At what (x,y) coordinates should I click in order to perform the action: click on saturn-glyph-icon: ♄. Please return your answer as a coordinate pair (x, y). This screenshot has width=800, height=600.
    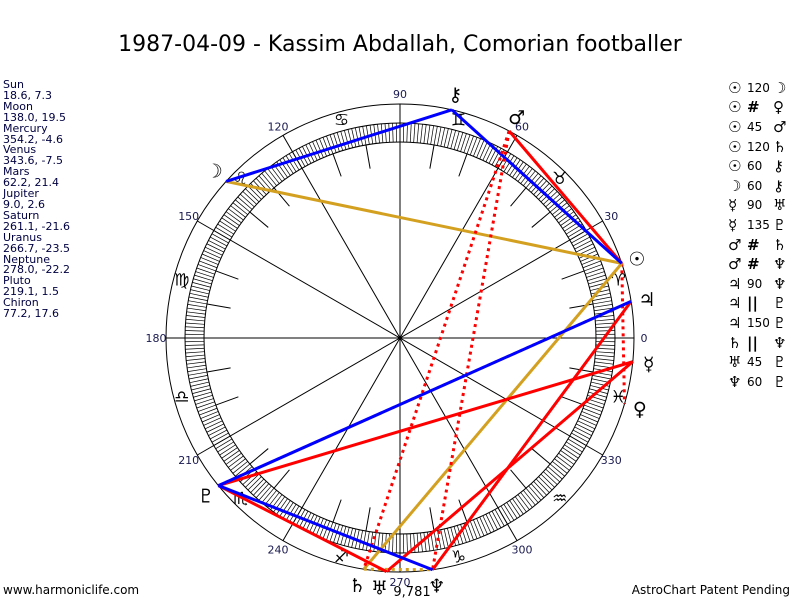
    Looking at the image, I should click on (780, 146).